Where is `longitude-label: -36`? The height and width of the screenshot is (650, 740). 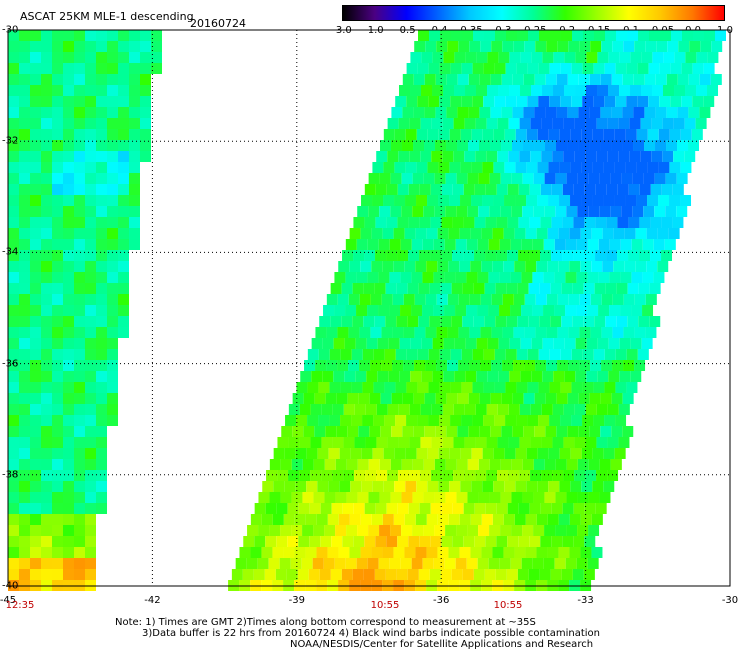
longitude-label: -36 is located at coordinates (441, 600).